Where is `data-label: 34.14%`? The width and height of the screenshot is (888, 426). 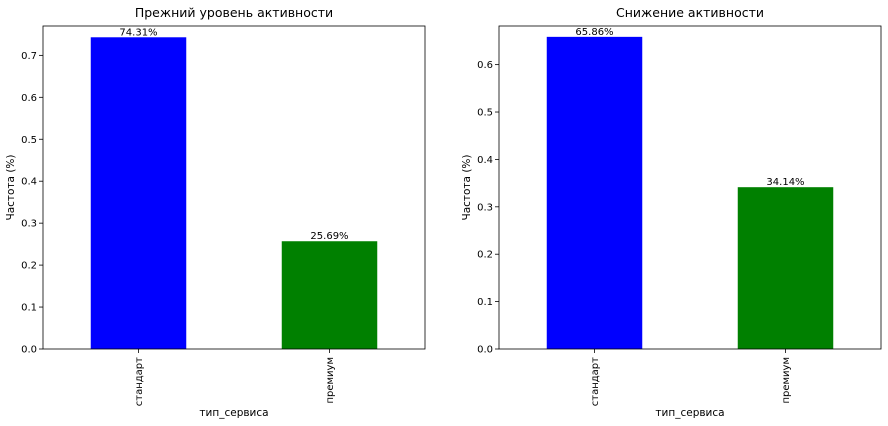
data-label: 34.14% is located at coordinates (785, 182).